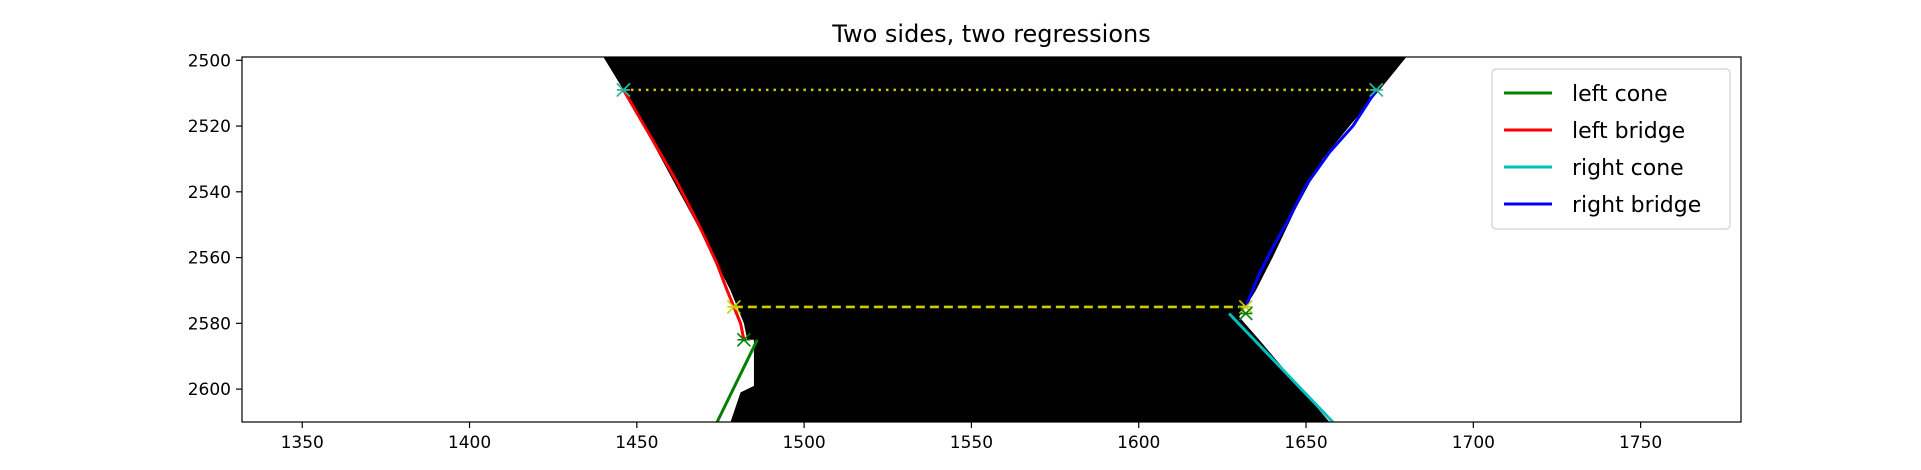 The width and height of the screenshot is (1921, 470). What do you see at coordinates (803, 443) in the screenshot?
I see `x-tick-label: 1500` at bounding box center [803, 443].